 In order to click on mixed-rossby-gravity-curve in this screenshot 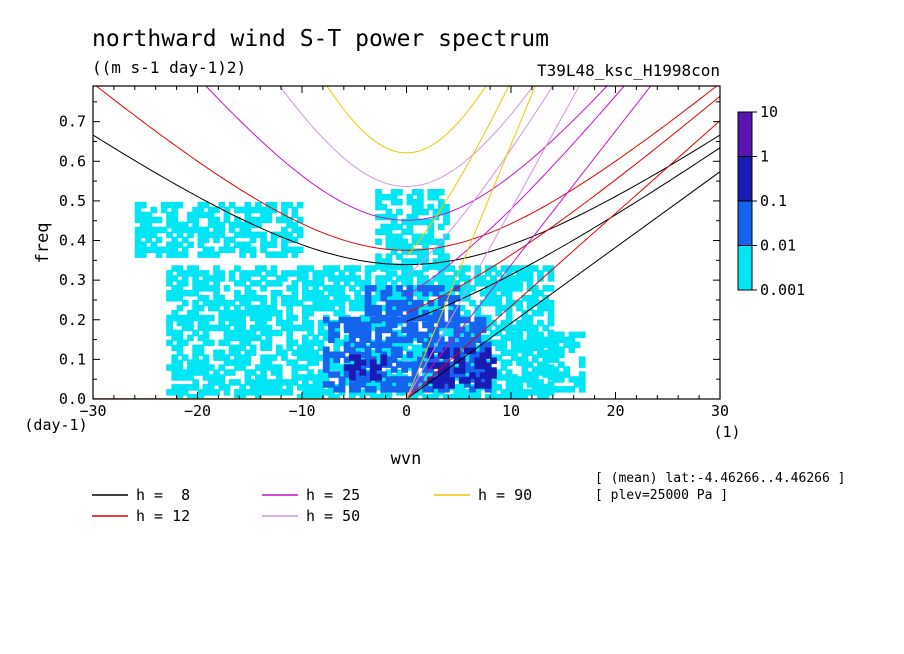, I will do `click(515, 191)`.